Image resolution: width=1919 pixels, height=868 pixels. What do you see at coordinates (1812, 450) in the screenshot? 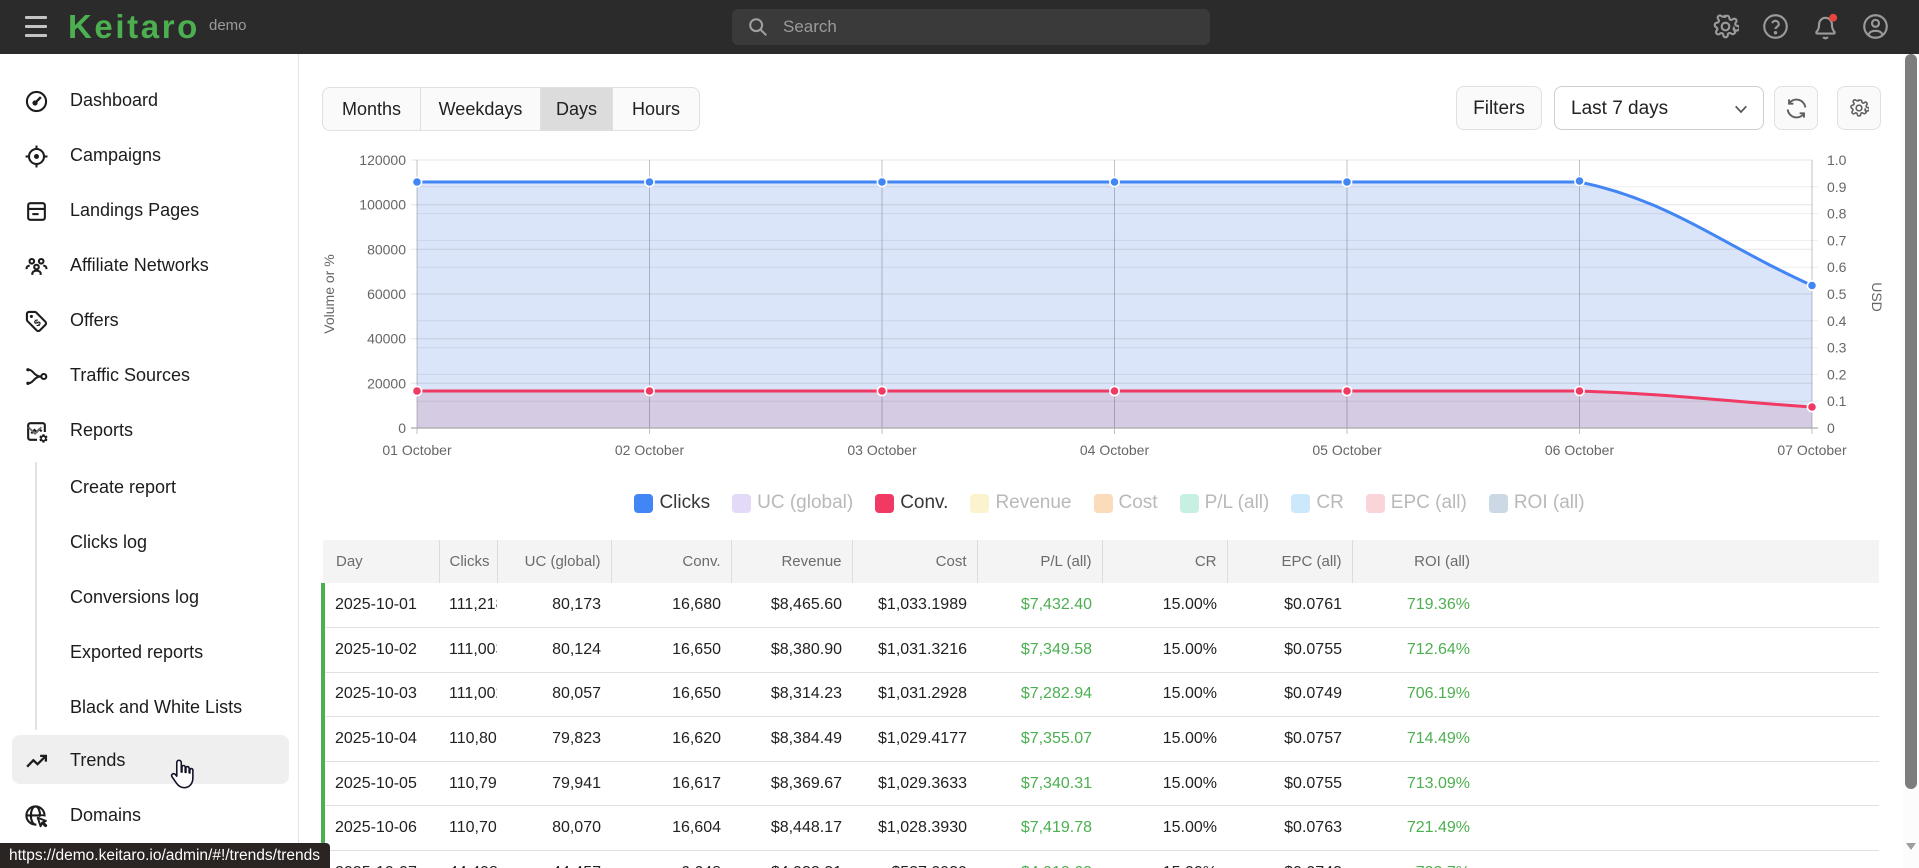
I see `svg-text: 07 October` at bounding box center [1812, 450].